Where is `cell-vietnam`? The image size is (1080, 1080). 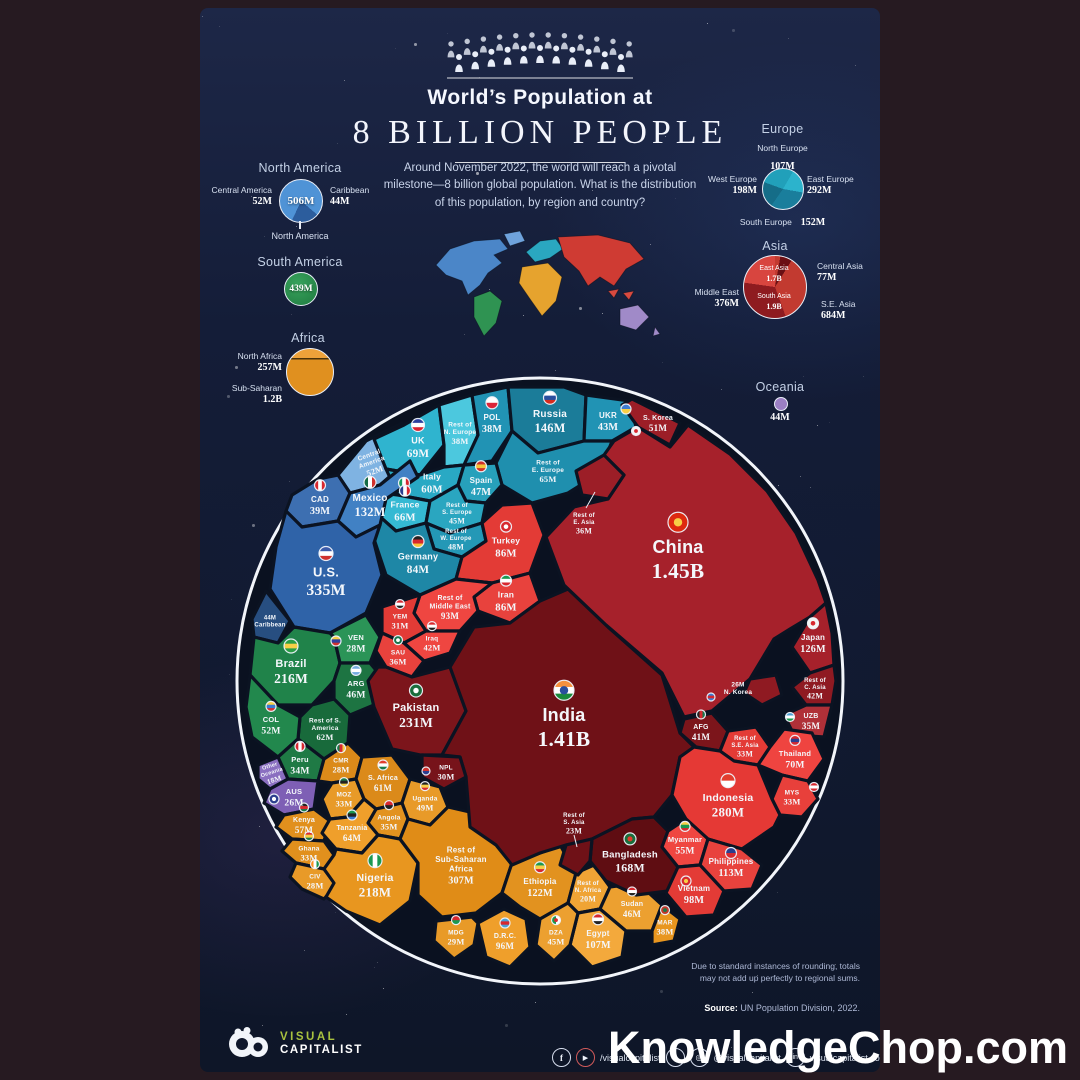 cell-vietnam is located at coordinates (695, 891).